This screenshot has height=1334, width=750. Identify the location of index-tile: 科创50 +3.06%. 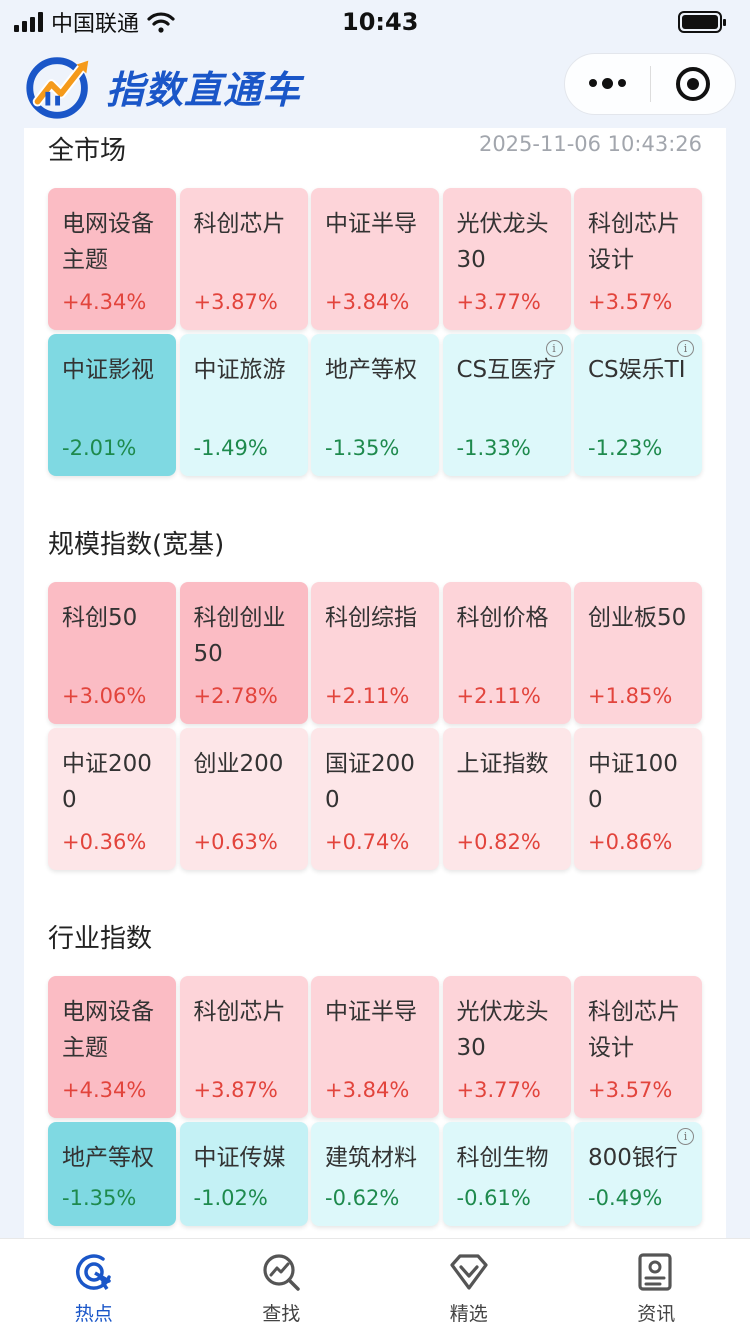
(112, 653).